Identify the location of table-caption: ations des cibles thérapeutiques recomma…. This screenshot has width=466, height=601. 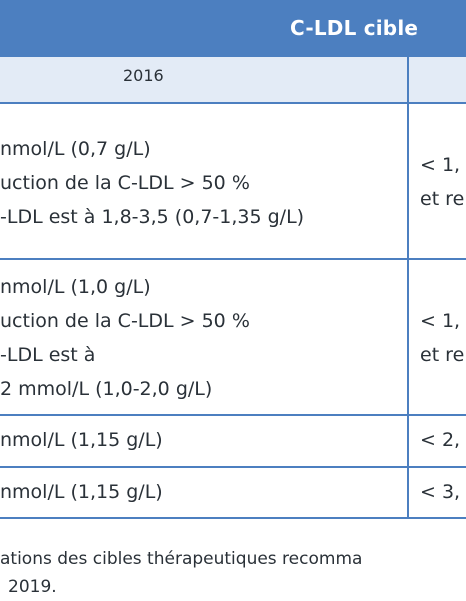
(181, 573).